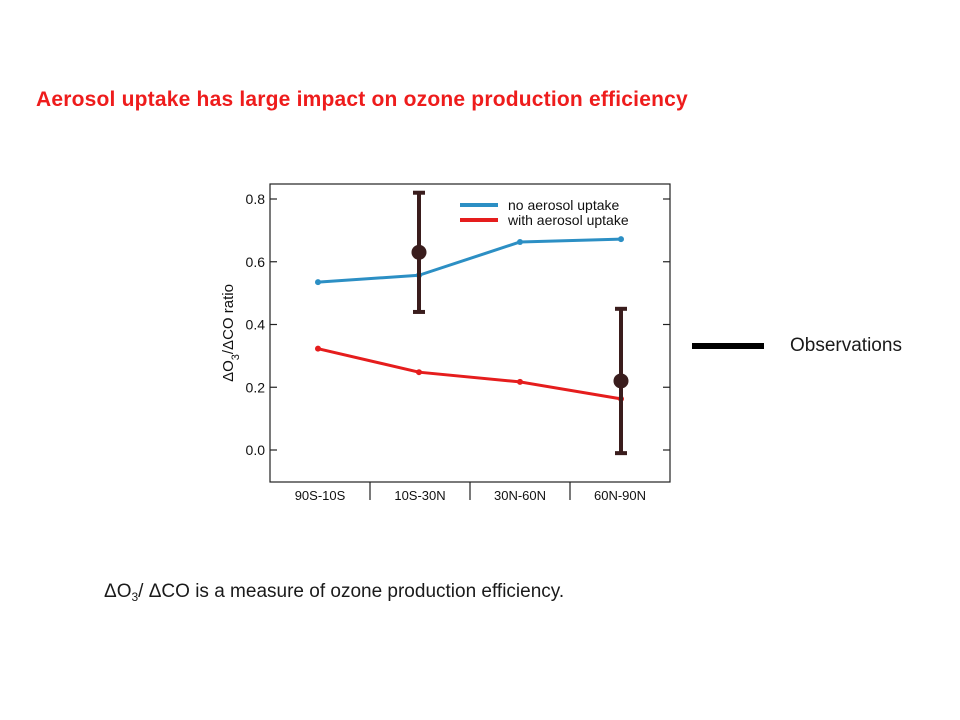 This screenshot has width=960, height=720. What do you see at coordinates (520, 495) in the screenshot?
I see `x-tick-label: 30N-60N` at bounding box center [520, 495].